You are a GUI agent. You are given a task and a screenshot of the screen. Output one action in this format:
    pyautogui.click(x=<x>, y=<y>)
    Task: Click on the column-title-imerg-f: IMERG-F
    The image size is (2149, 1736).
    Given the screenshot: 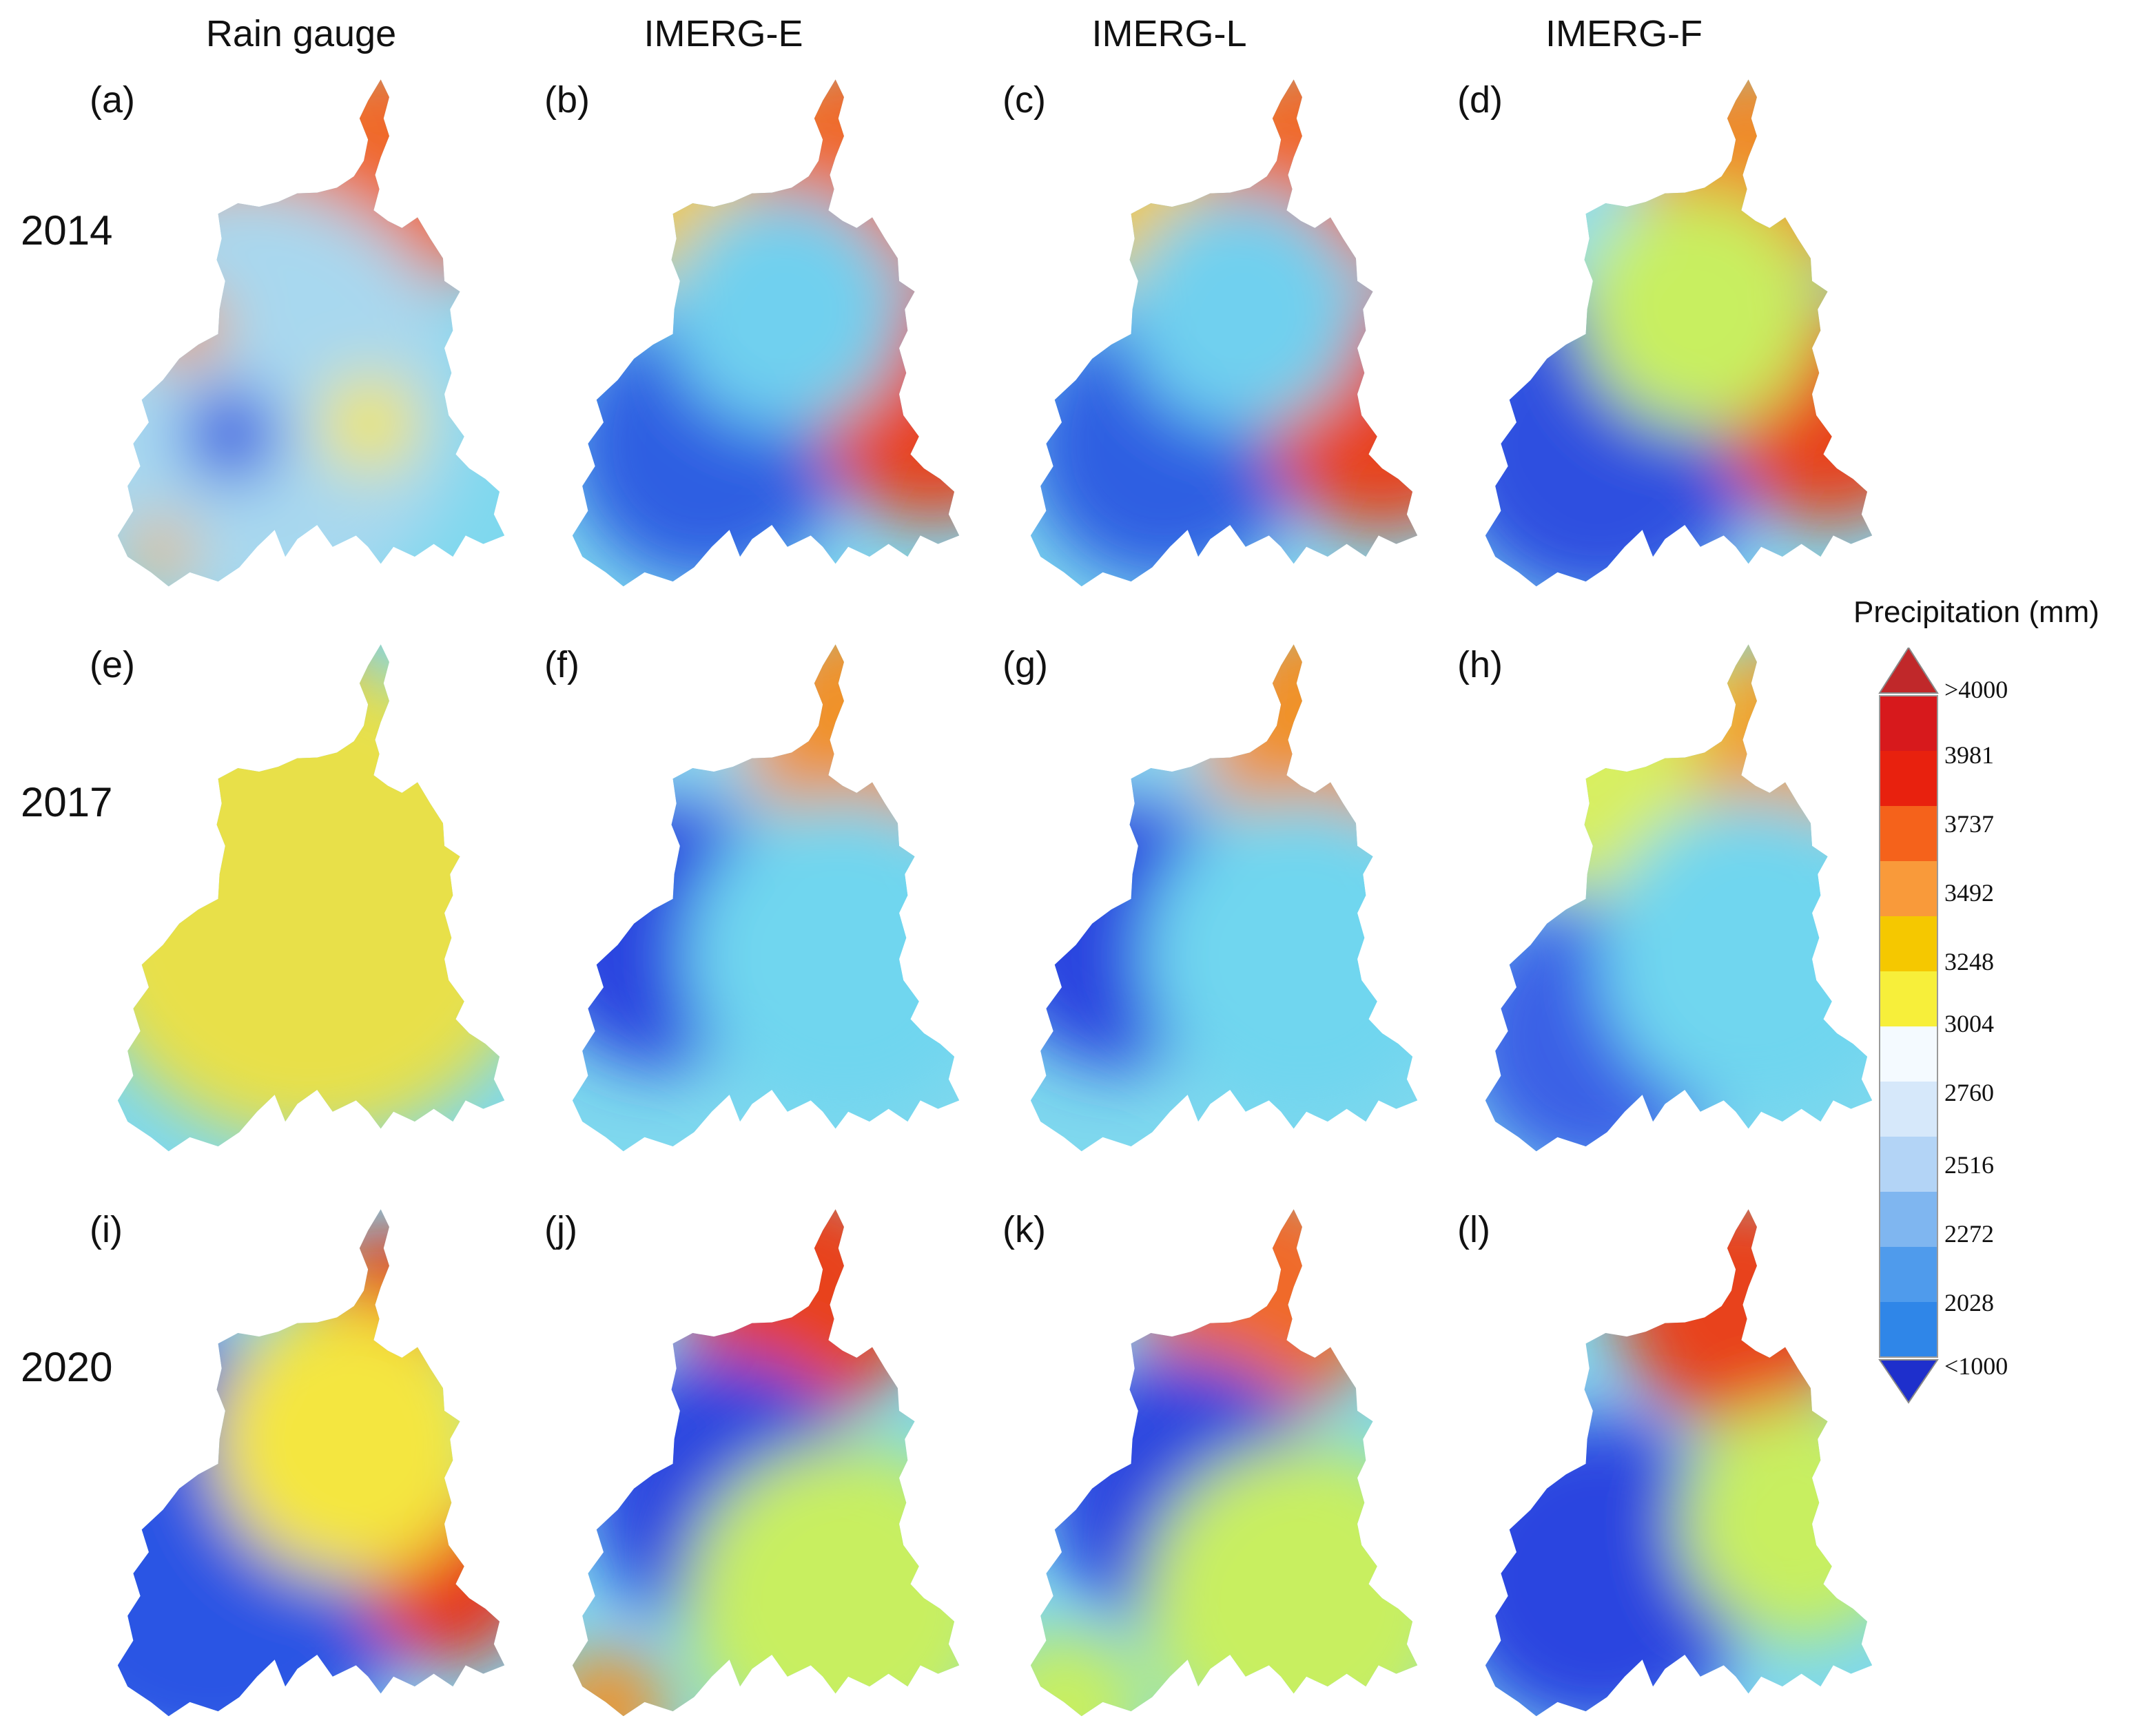 What is the action you would take?
    pyautogui.click(x=1624, y=33)
    